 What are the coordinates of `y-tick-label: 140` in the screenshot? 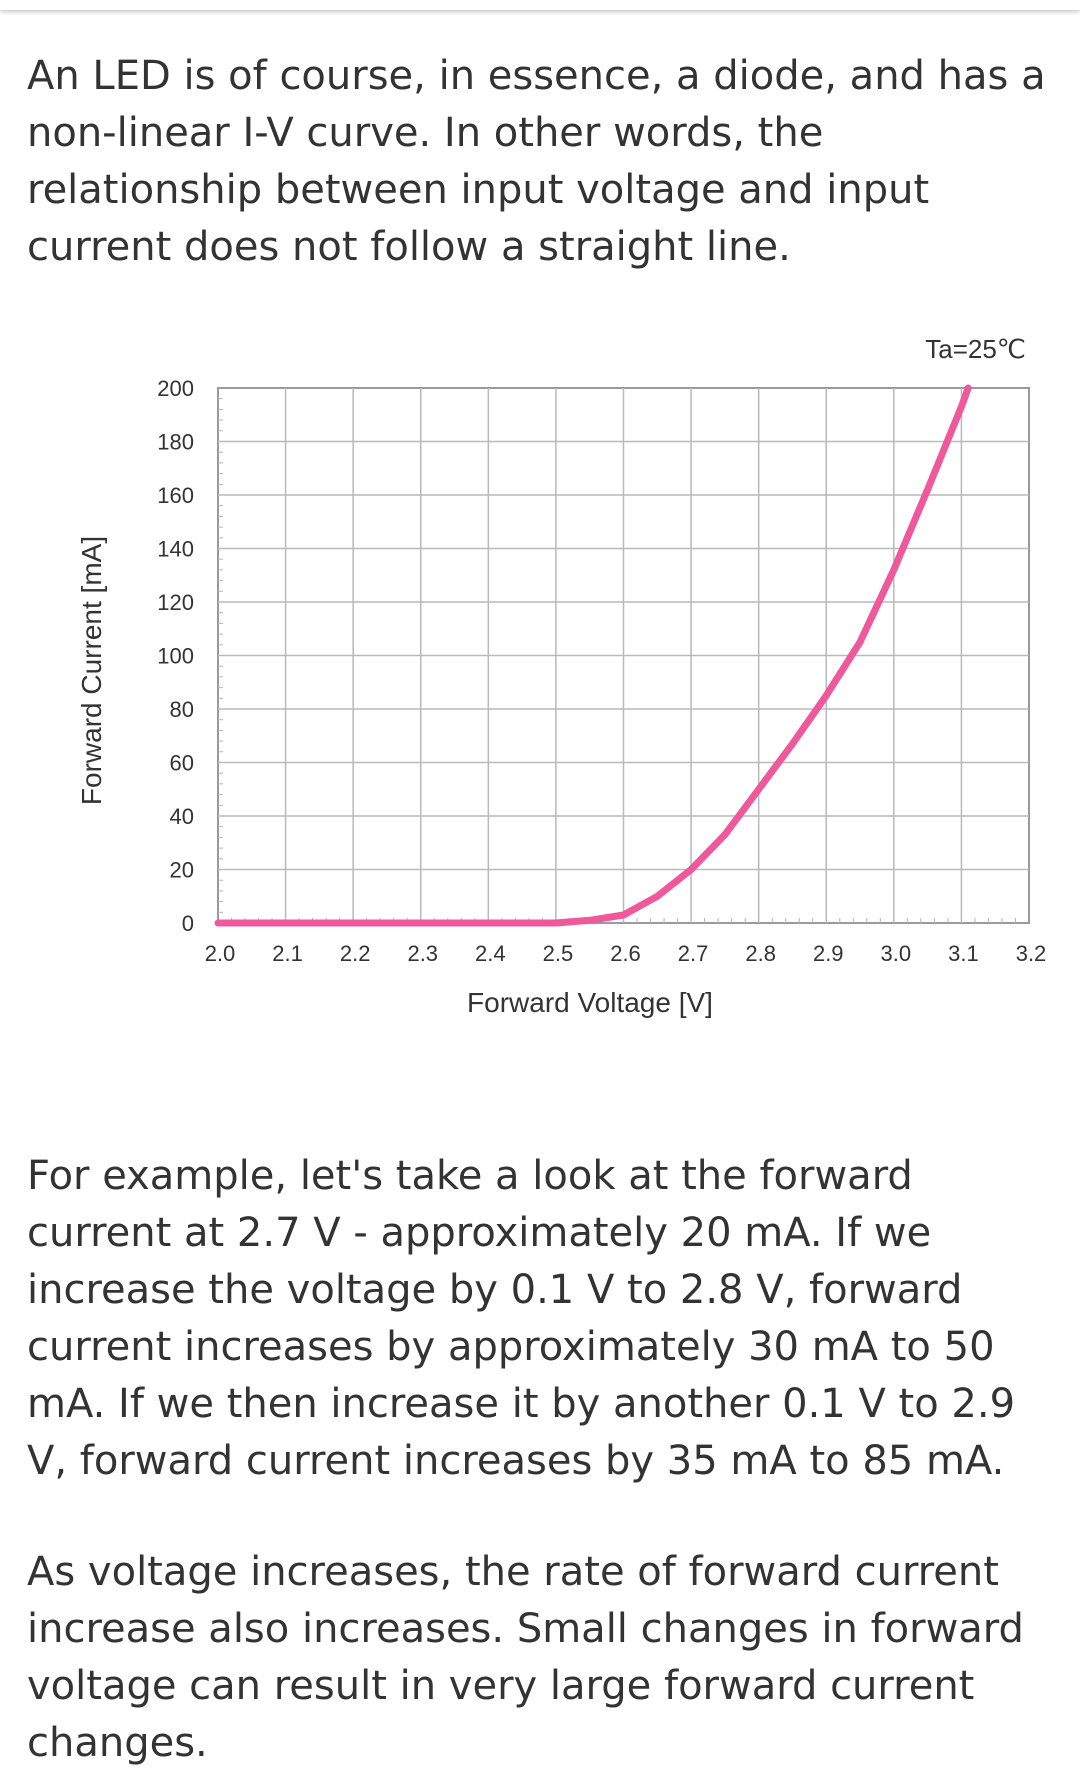 It's located at (175, 549).